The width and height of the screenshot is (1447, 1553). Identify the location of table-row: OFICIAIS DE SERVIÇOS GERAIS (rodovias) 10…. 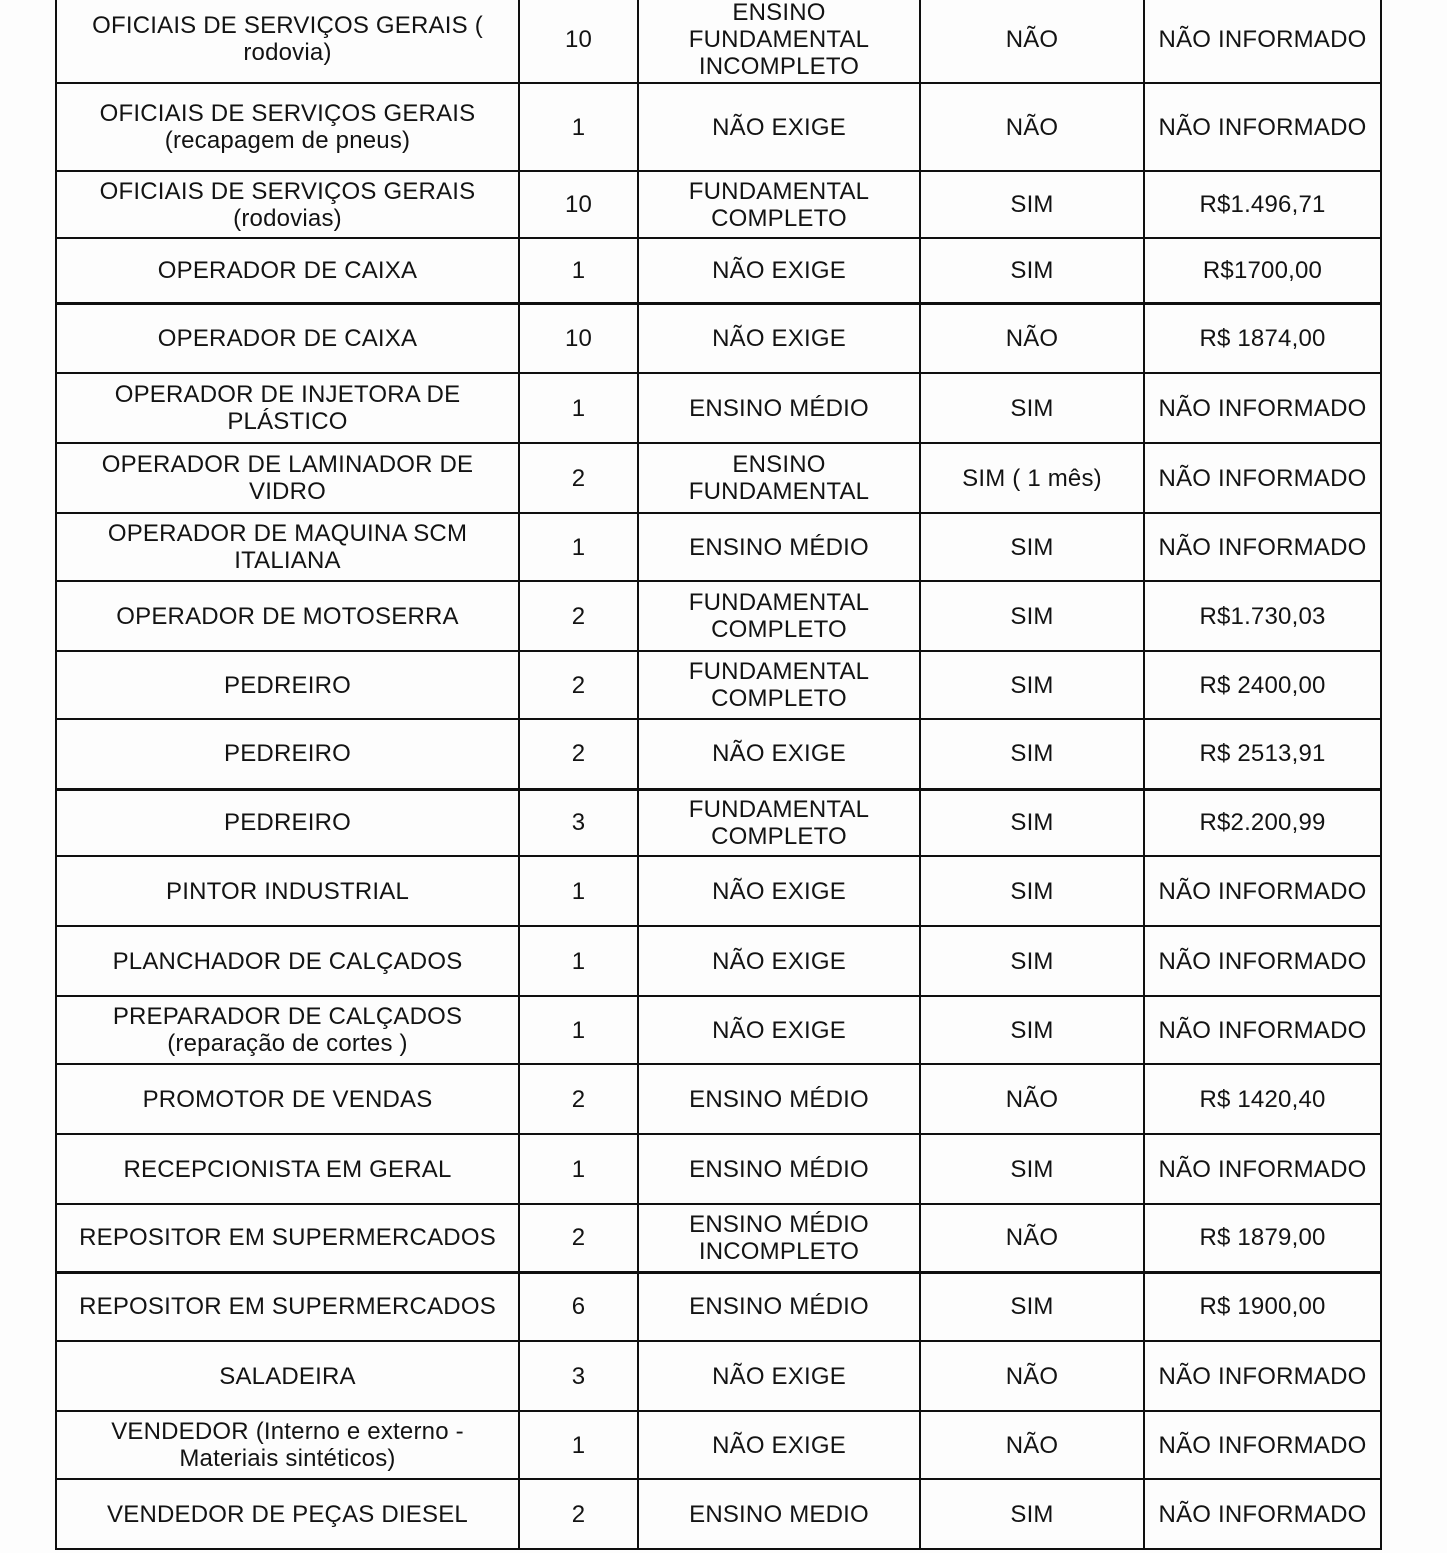
(718, 204).